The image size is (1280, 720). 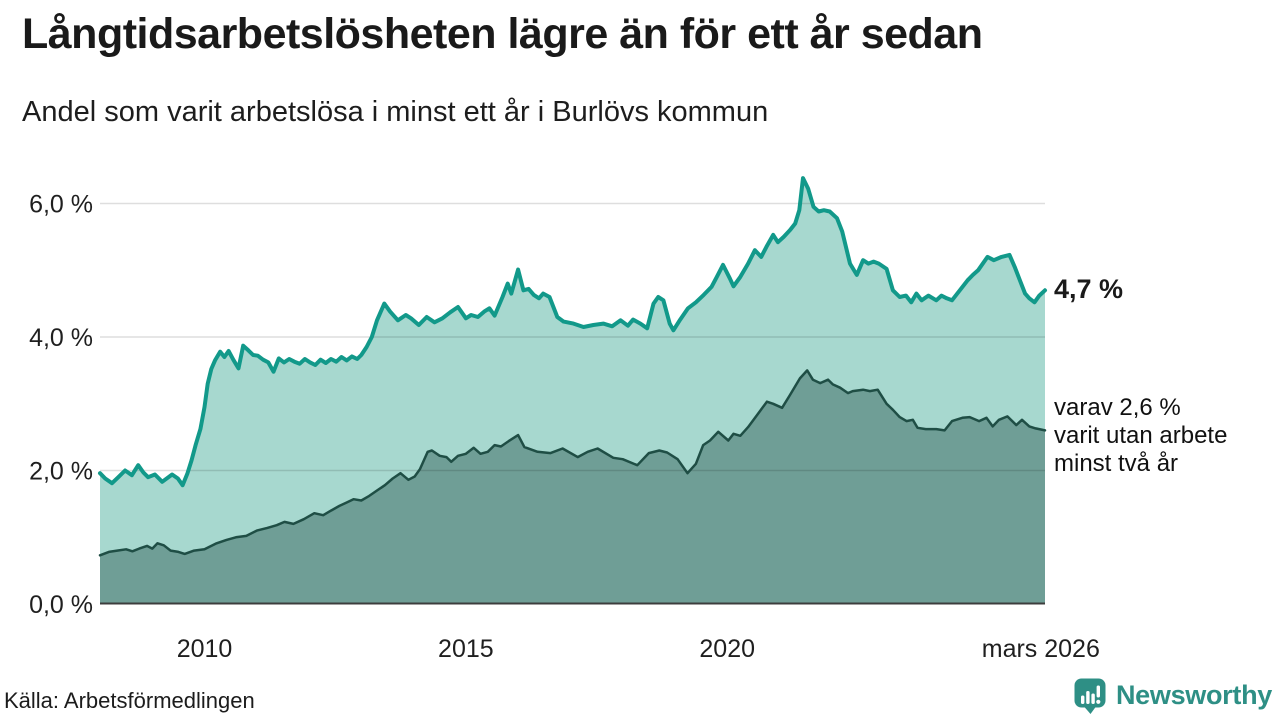 What do you see at coordinates (1041, 649) in the screenshot?
I see `x-tick-label-mars-2026: mars 2026` at bounding box center [1041, 649].